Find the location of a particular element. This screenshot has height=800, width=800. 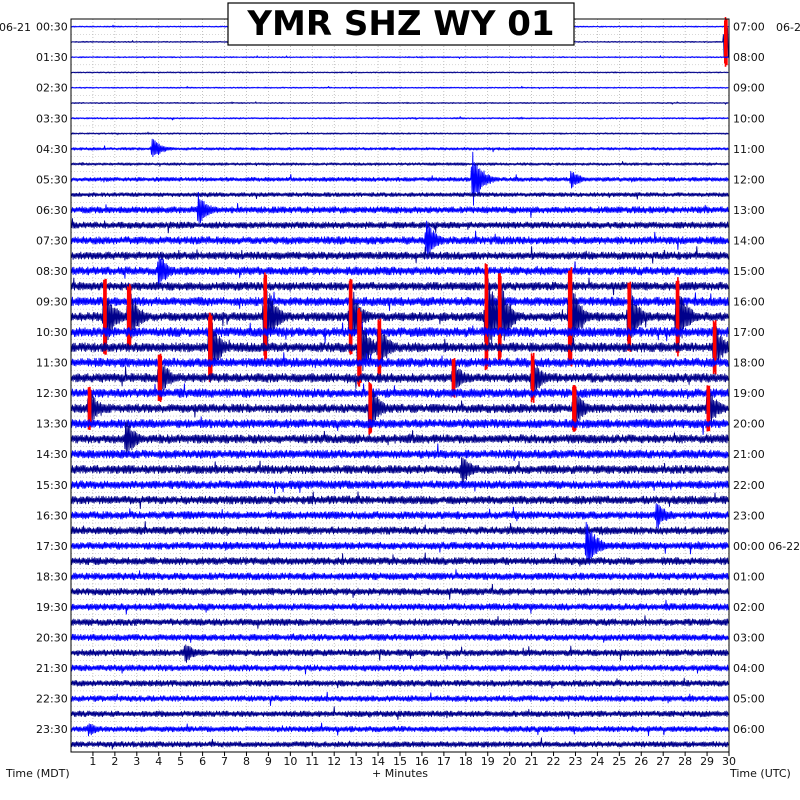

x-tick-label: 2 is located at coordinates (114, 761).